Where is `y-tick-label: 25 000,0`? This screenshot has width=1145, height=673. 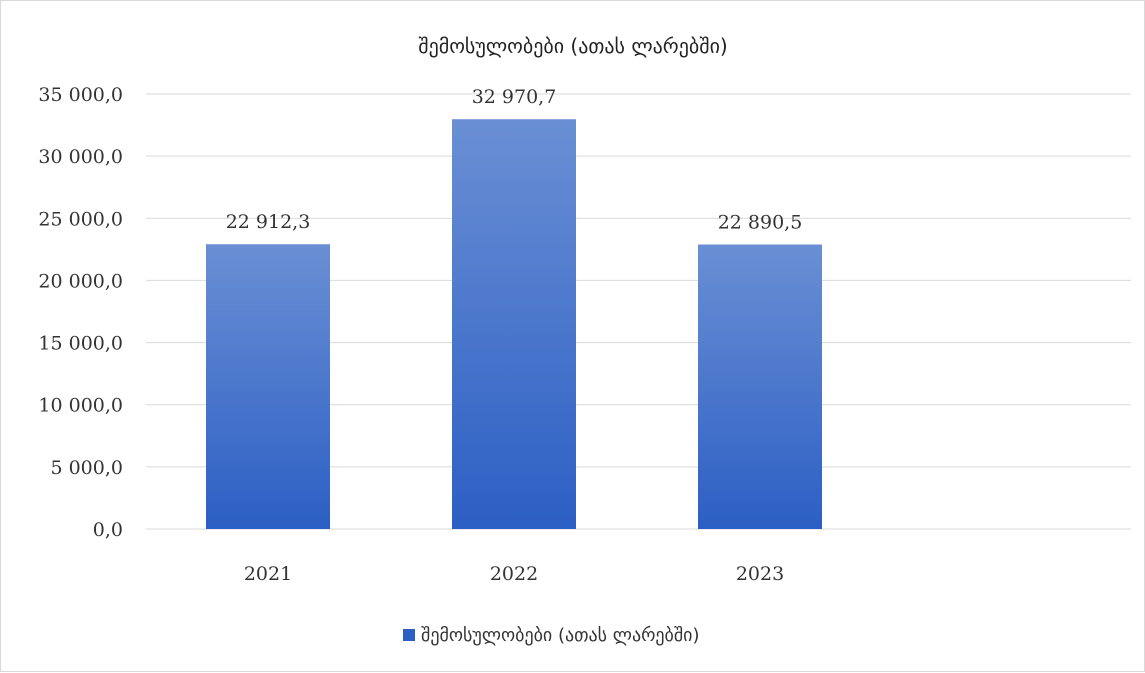
y-tick-label: 25 000,0 is located at coordinates (80, 219).